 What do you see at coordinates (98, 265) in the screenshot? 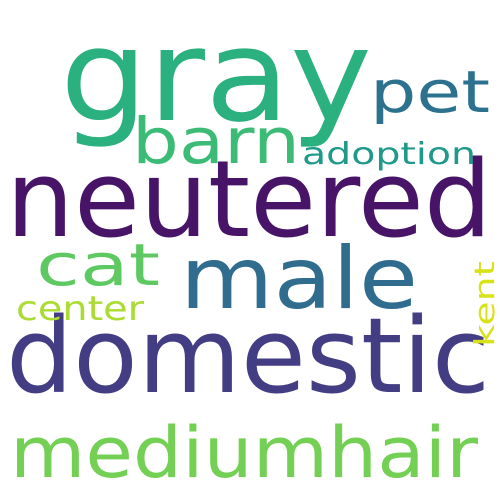
I see `word-cat: cat` at bounding box center [98, 265].